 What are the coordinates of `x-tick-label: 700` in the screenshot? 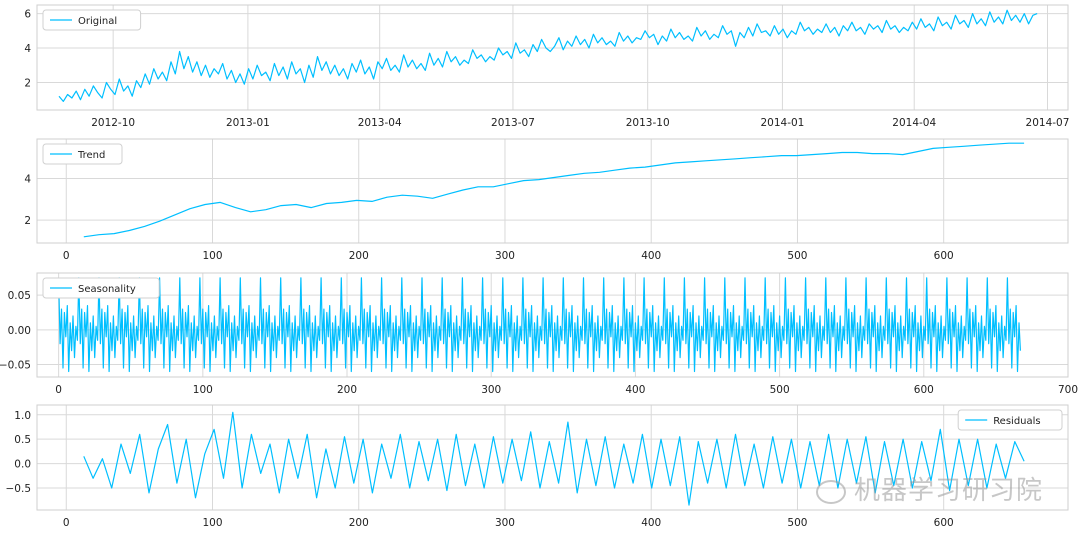 It's located at (1068, 390).